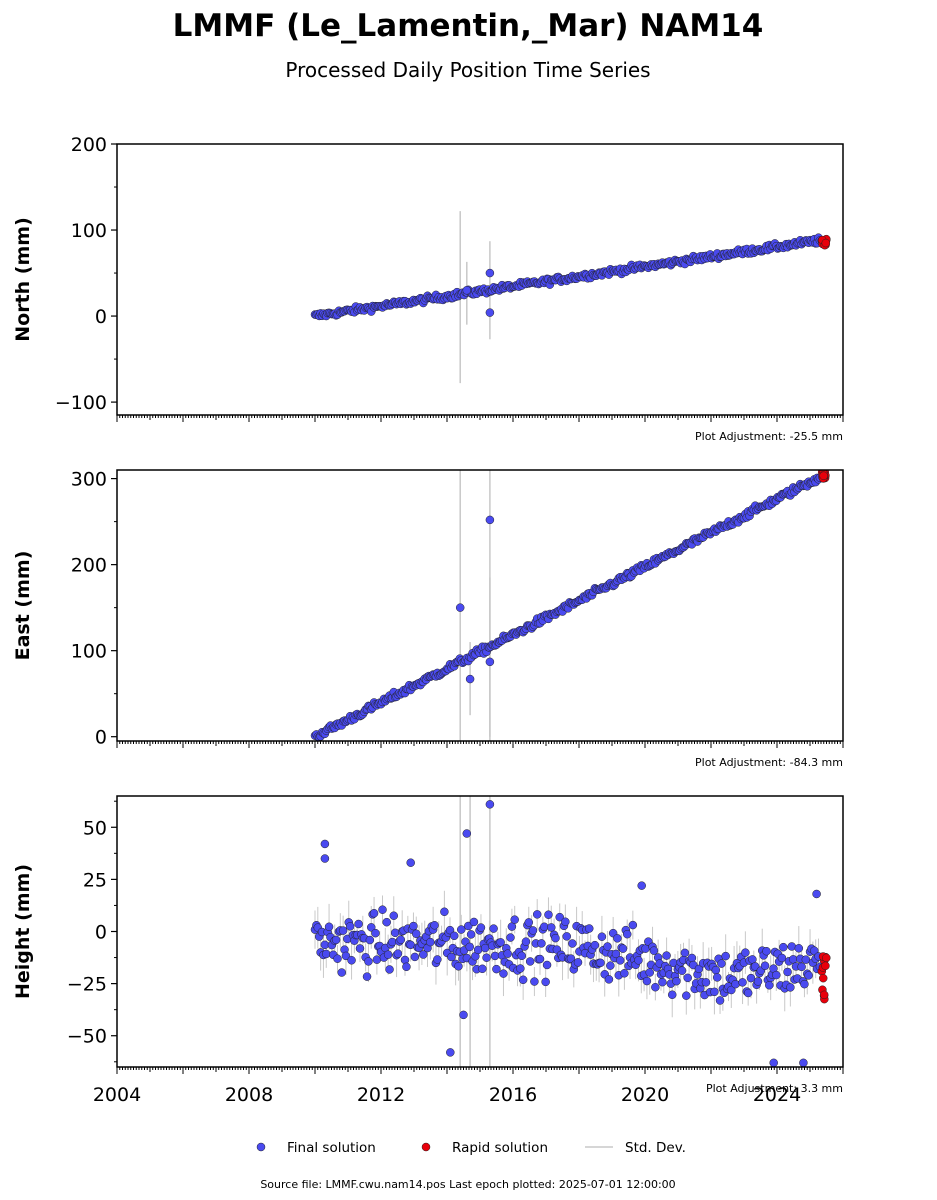 This screenshot has width=937, height=1200. What do you see at coordinates (81, 403) in the screenshot?
I see `north-ytick-label: −100` at bounding box center [81, 403].